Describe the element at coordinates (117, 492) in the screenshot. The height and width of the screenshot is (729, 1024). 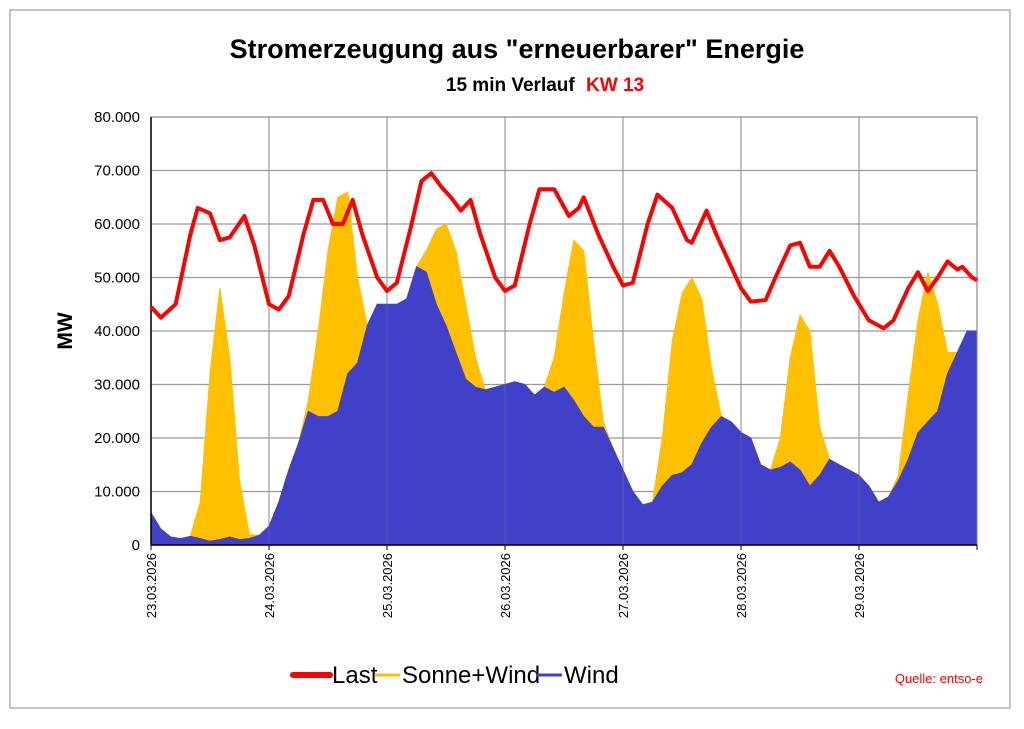
I see `y-tick-label: 10.000` at that location.